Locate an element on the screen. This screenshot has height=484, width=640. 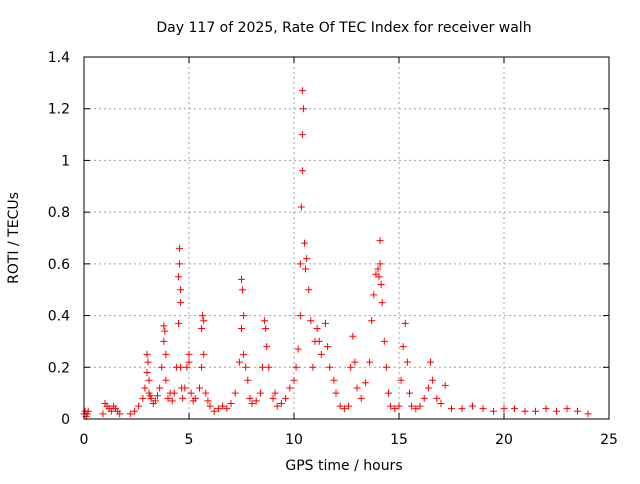
y-tick-label: 0.4 is located at coordinates (59, 317).